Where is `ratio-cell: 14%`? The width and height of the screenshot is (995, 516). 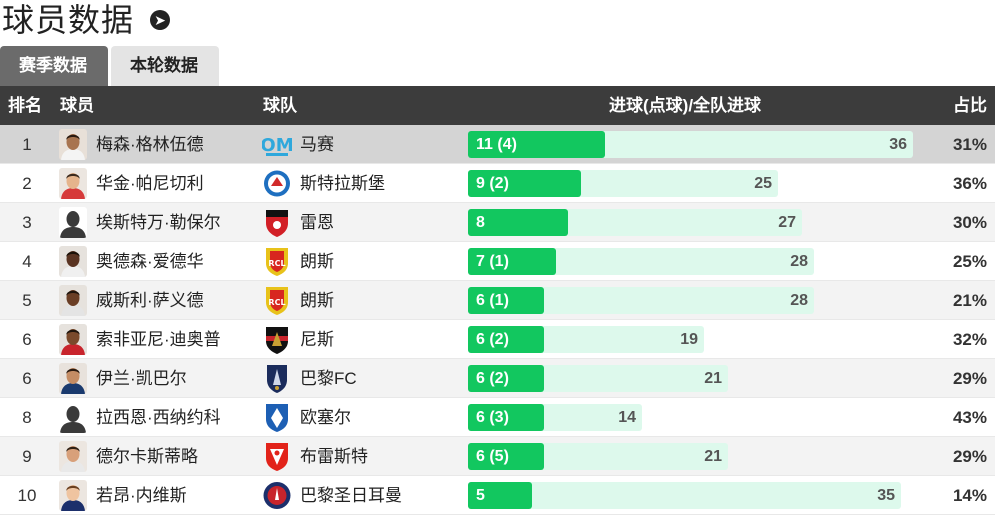 ratio-cell: 14% is located at coordinates (969, 495).